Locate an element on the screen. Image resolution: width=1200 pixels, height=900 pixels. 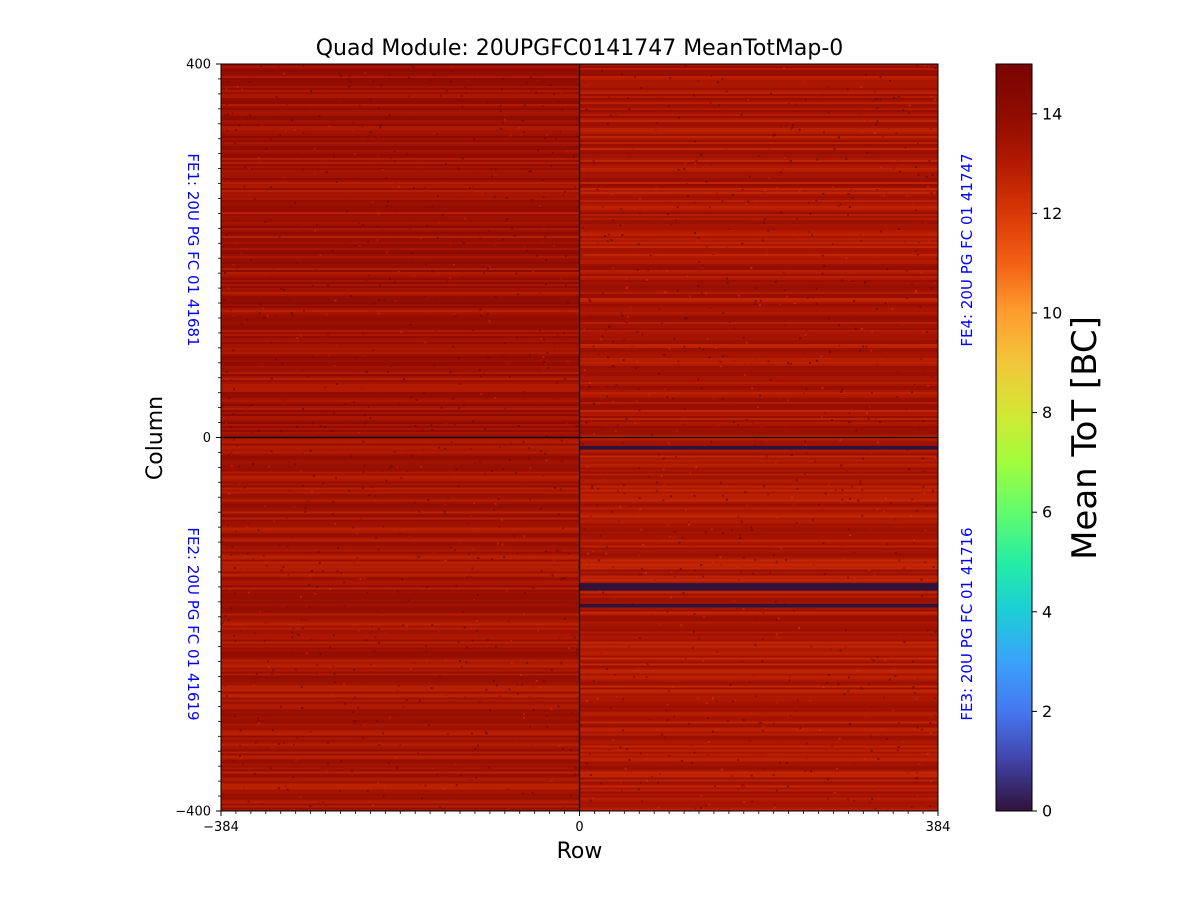
colorbar-tick-label: 10 is located at coordinates (1052, 313).